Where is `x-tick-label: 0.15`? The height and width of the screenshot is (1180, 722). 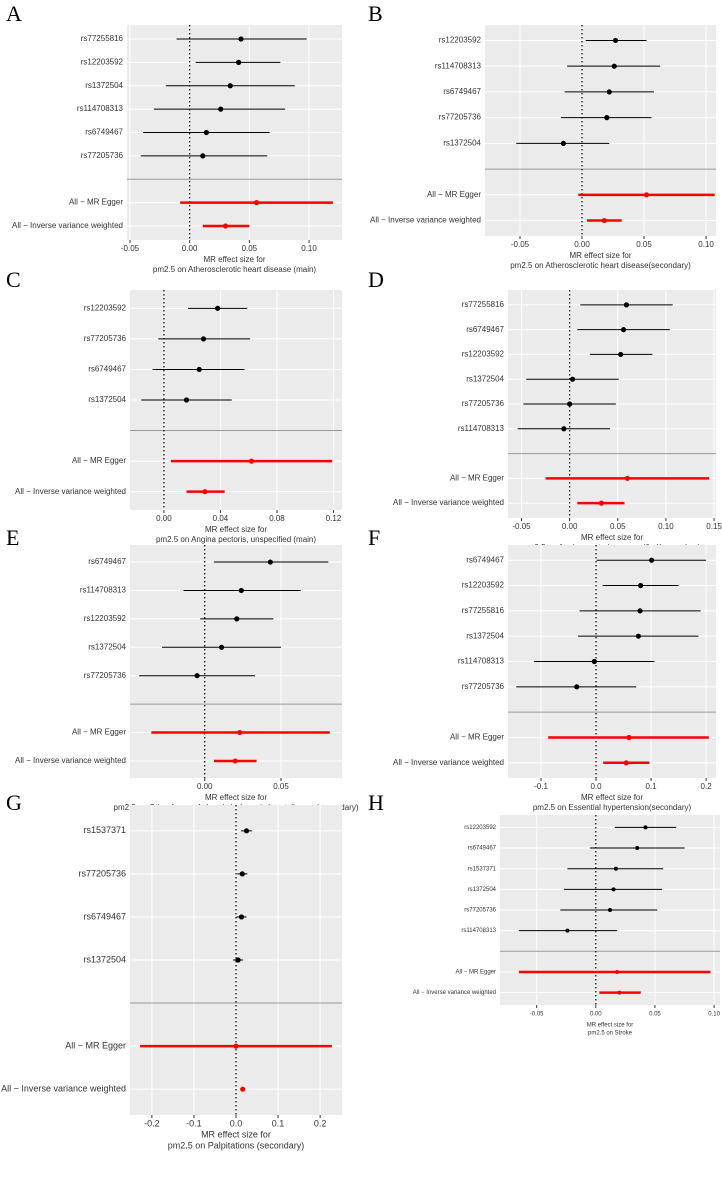 x-tick-label: 0.15 is located at coordinates (714, 526).